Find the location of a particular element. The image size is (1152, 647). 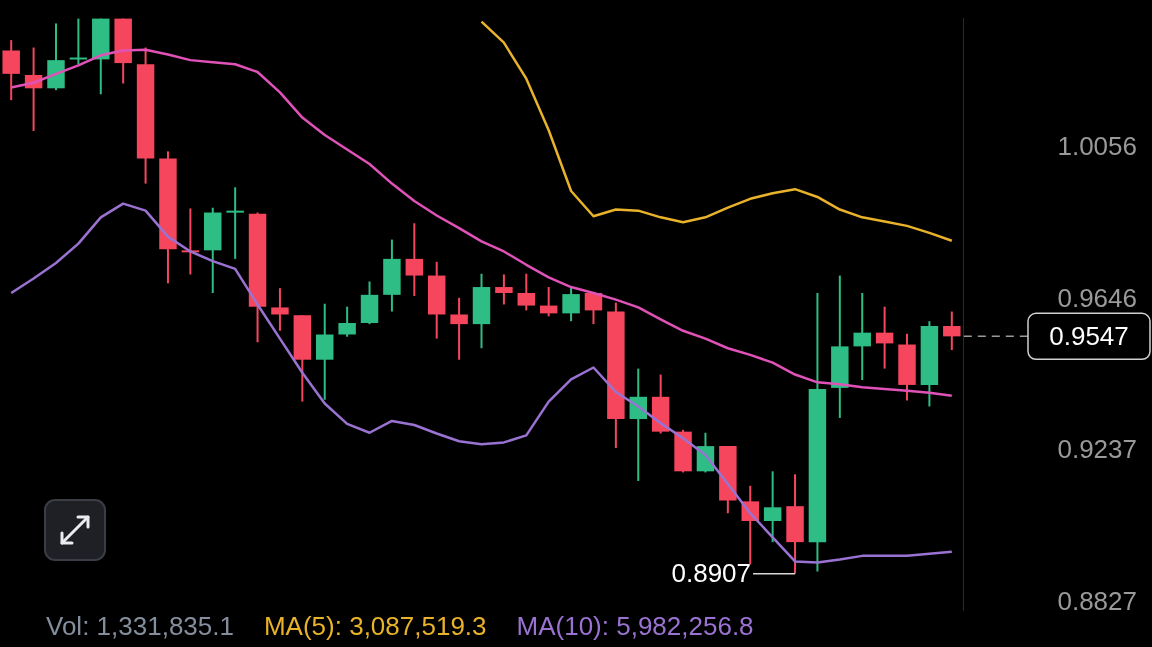

annotation: MA(5): 3,087,519.3 is located at coordinates (375, 626).